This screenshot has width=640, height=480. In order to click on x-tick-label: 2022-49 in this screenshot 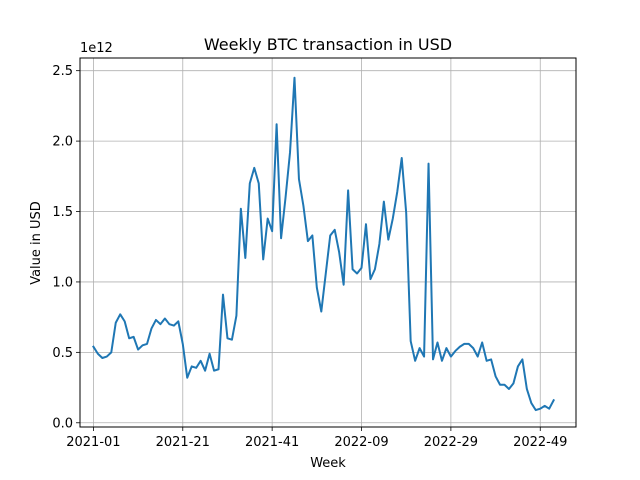, I will do `click(540, 442)`.